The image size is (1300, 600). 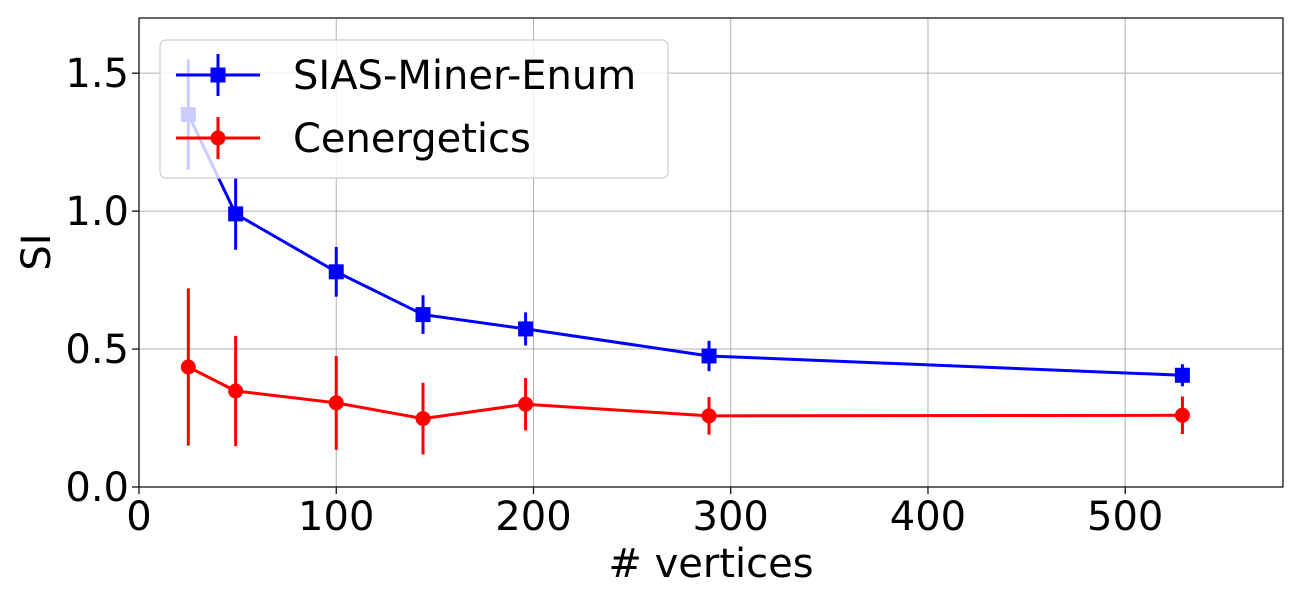 What do you see at coordinates (710, 564) in the screenshot?
I see `x-axis-title: # vertices` at bounding box center [710, 564].